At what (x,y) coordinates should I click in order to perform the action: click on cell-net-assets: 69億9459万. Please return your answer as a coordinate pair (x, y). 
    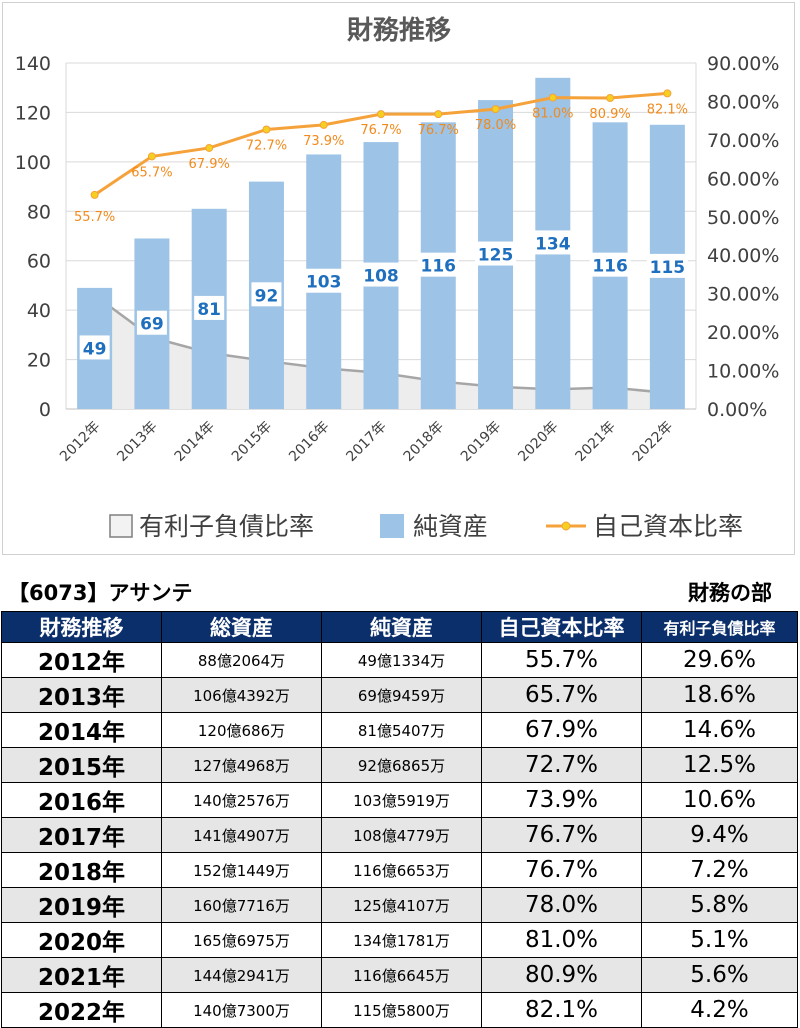
    Looking at the image, I should click on (401, 695).